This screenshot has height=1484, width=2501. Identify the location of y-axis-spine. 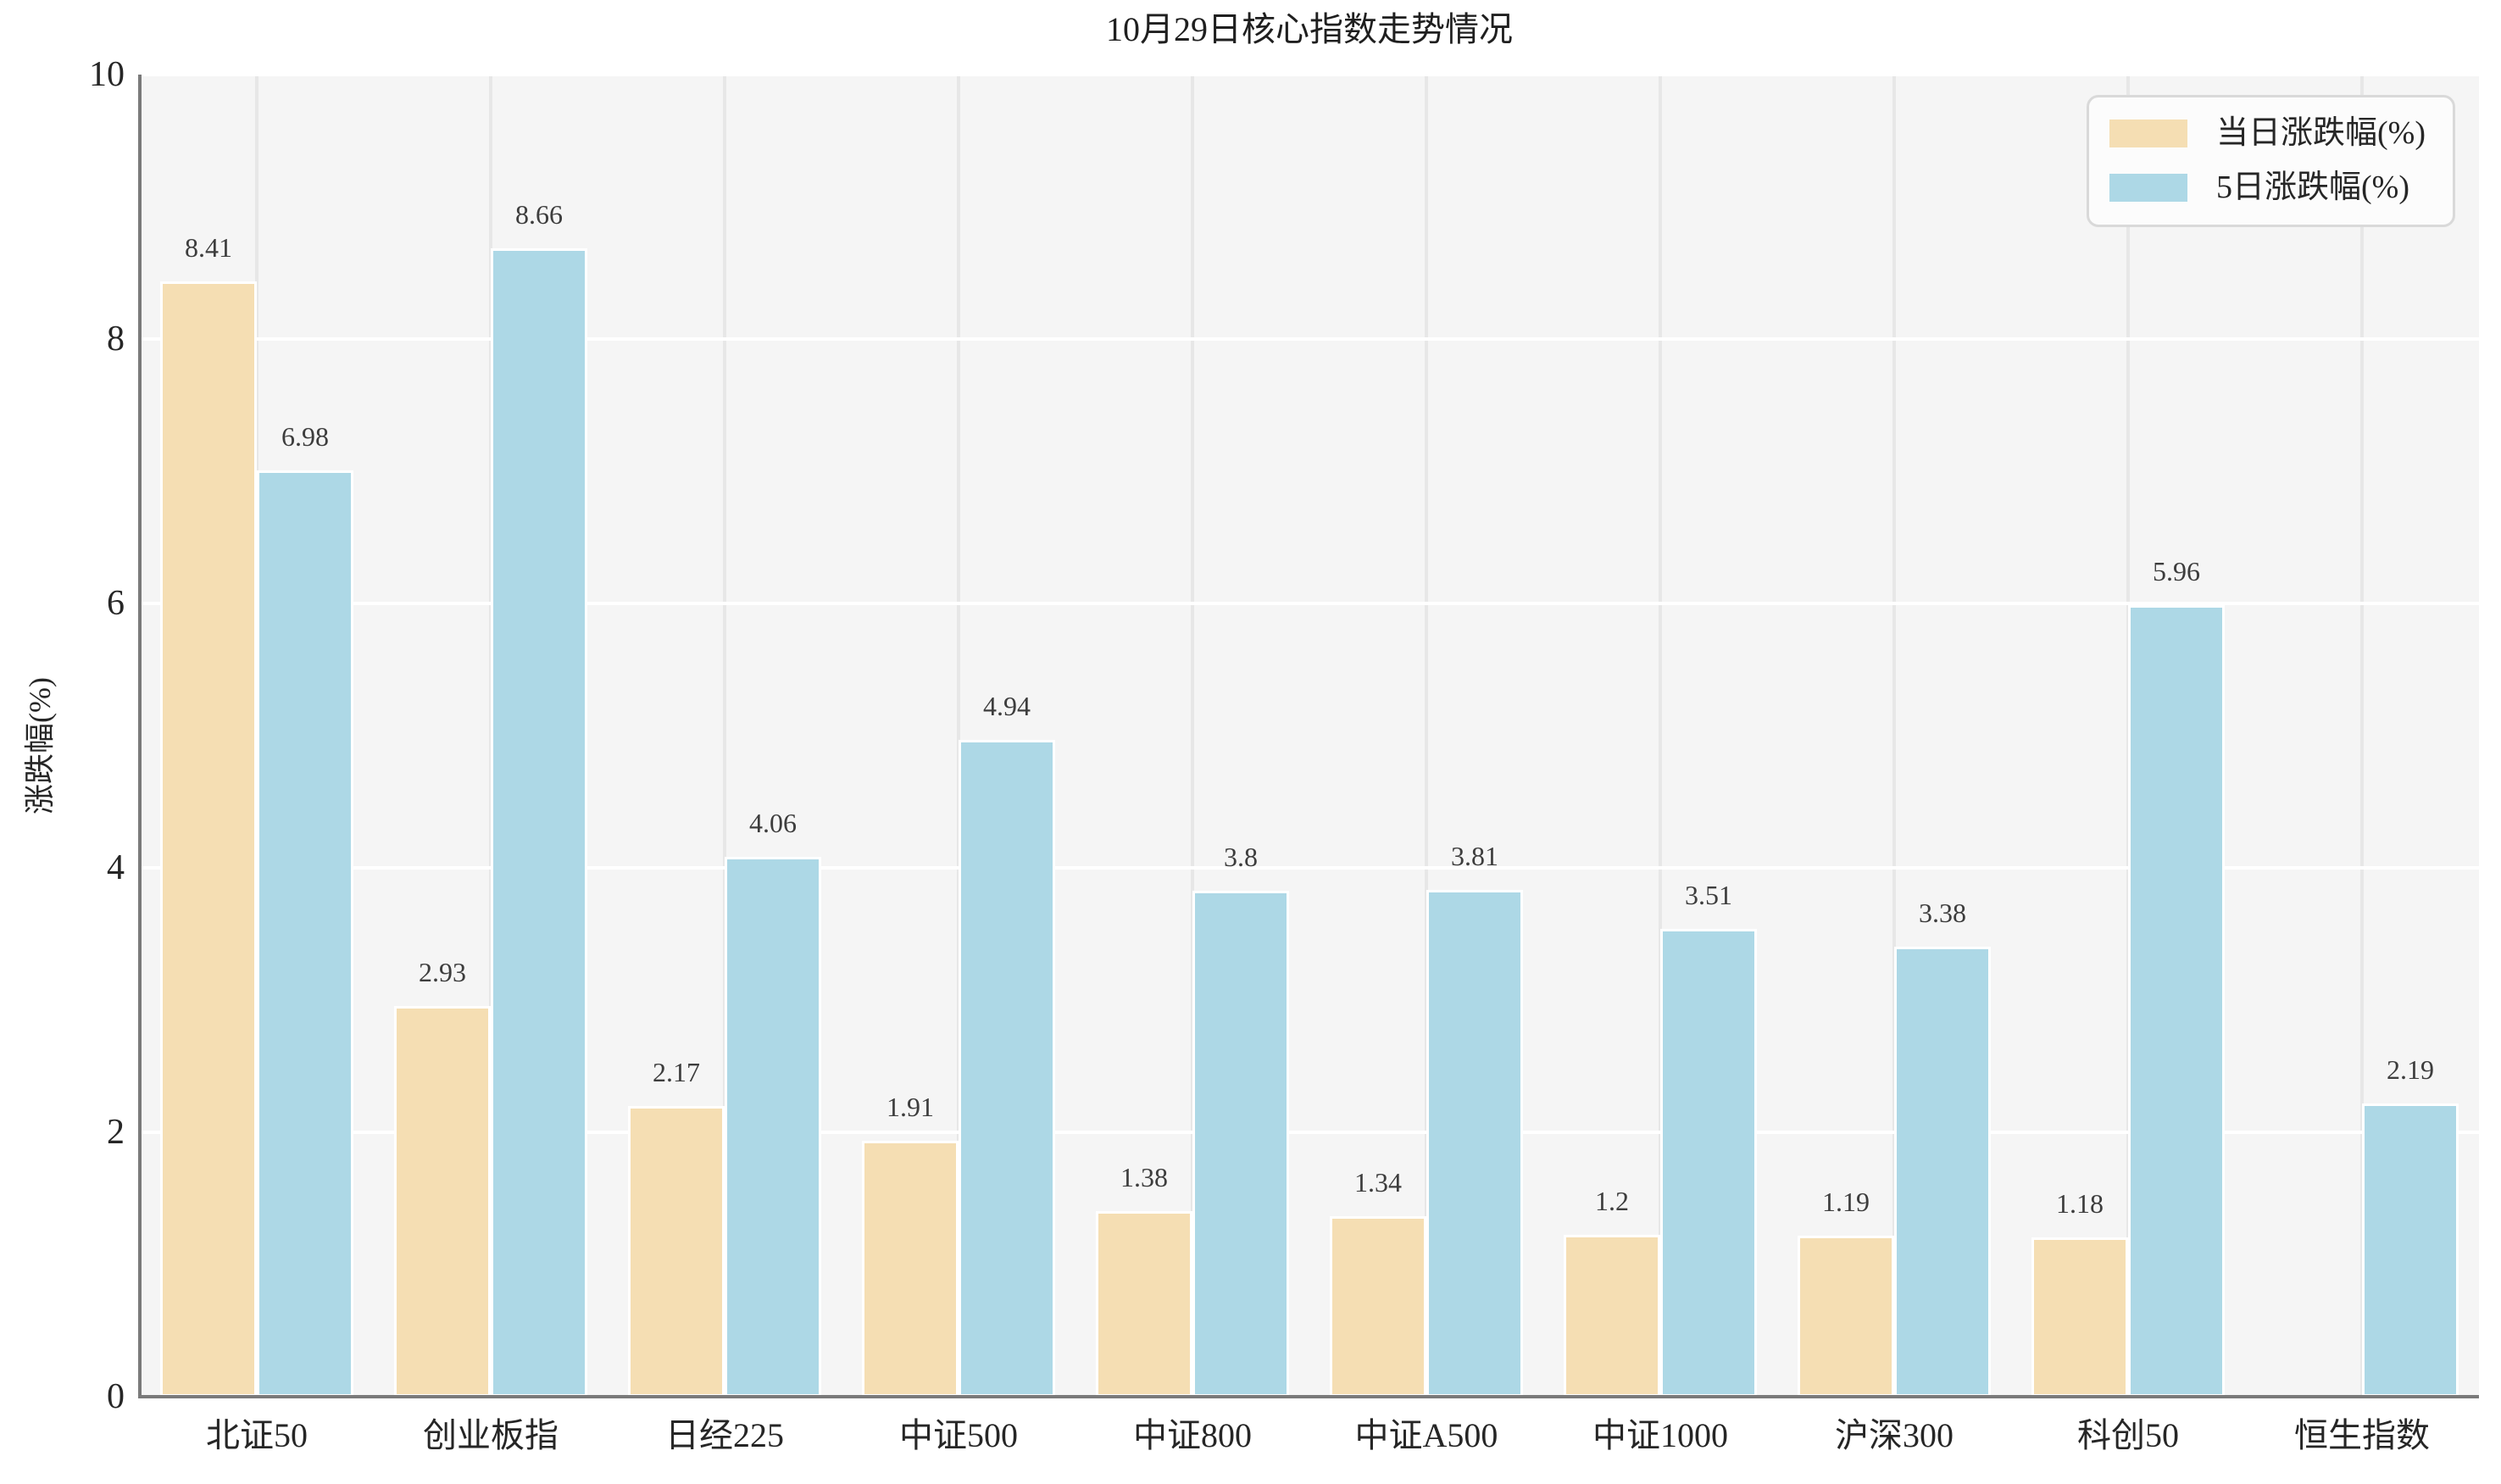
(140, 736).